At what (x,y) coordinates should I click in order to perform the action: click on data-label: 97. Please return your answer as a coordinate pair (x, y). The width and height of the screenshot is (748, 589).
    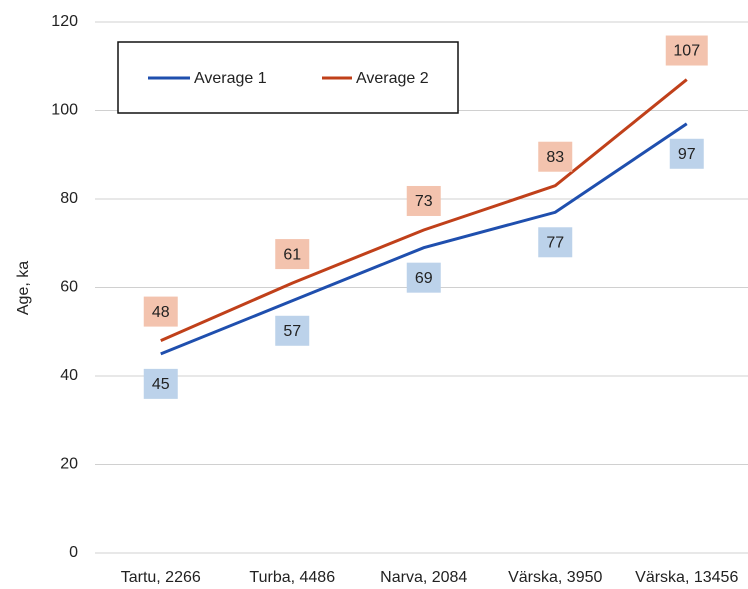
    Looking at the image, I should click on (687, 154).